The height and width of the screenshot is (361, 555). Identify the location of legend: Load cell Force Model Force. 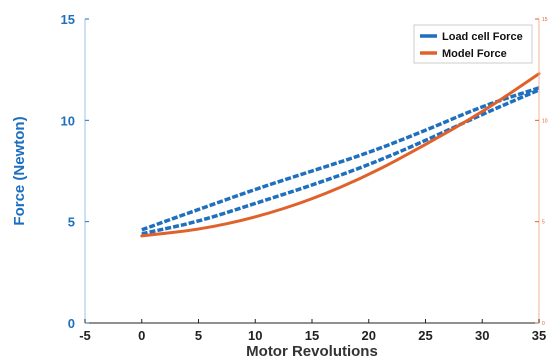
(473, 44).